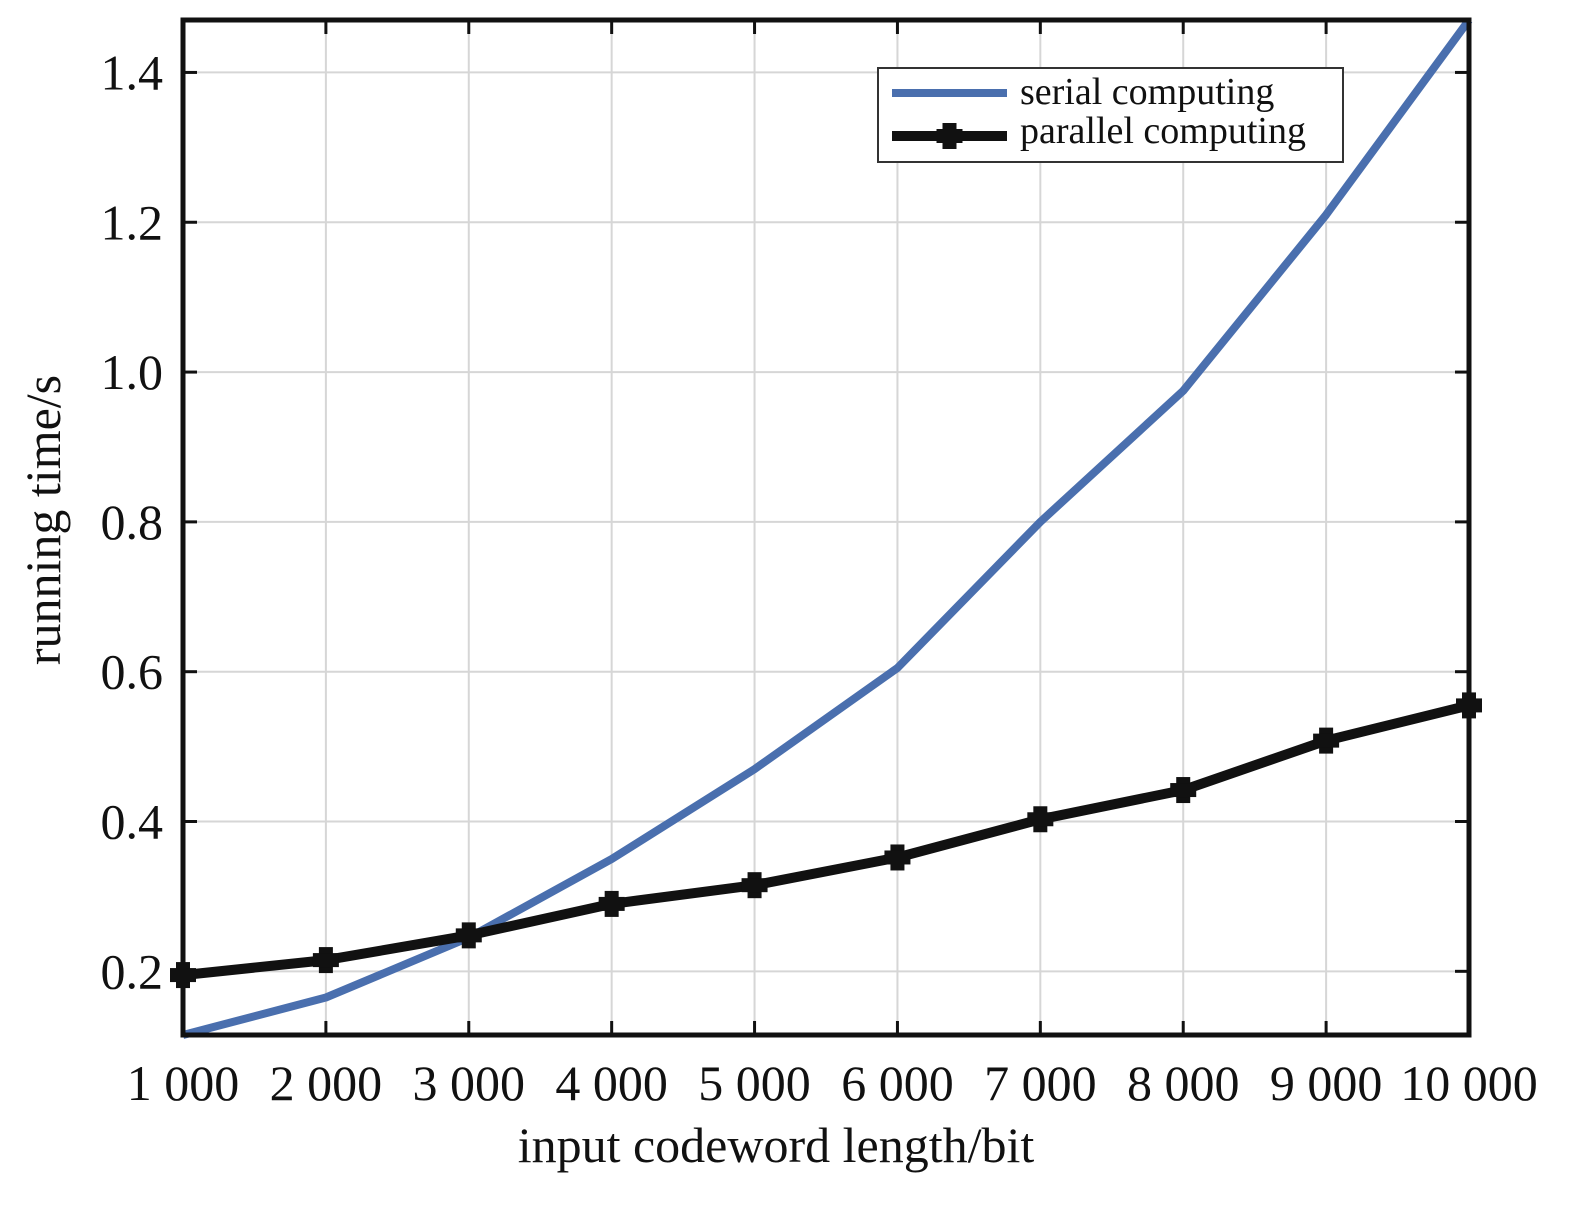 The height and width of the screenshot is (1208, 1582). Describe the element at coordinates (754, 1083) in the screenshot. I see `x-tick-label: 5 000` at that location.